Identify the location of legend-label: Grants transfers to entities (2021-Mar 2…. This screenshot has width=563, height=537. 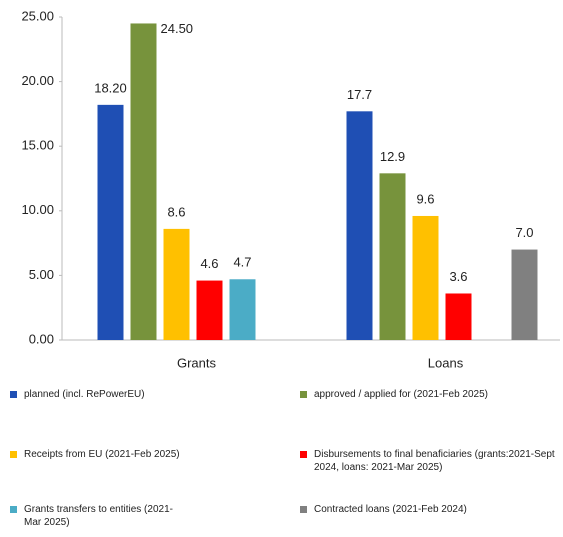
(98, 516).